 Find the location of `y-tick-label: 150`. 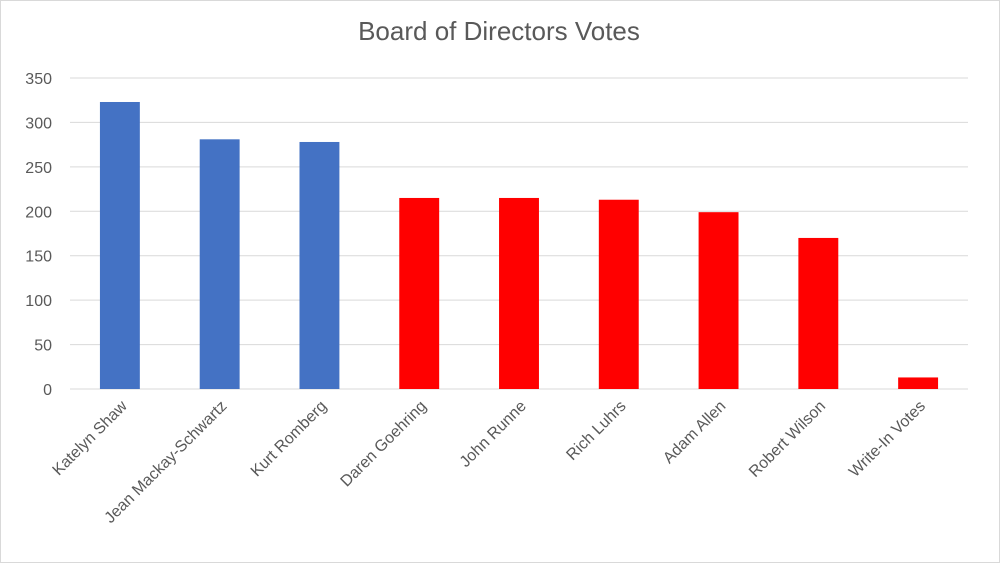

y-tick-label: 150 is located at coordinates (38, 257).